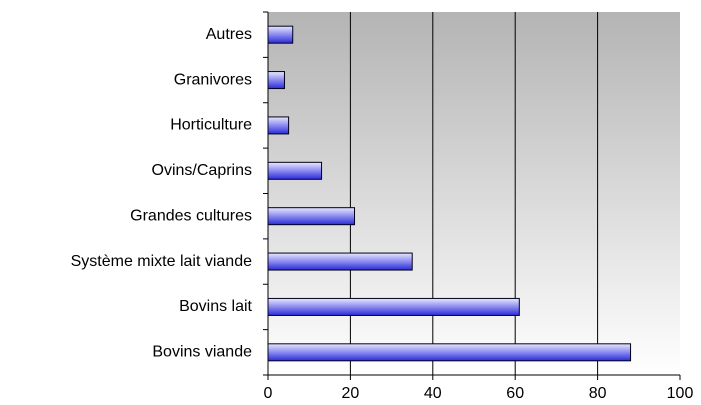  I want to click on y-tick-label: Système mixte lait viande, so click(162, 261).